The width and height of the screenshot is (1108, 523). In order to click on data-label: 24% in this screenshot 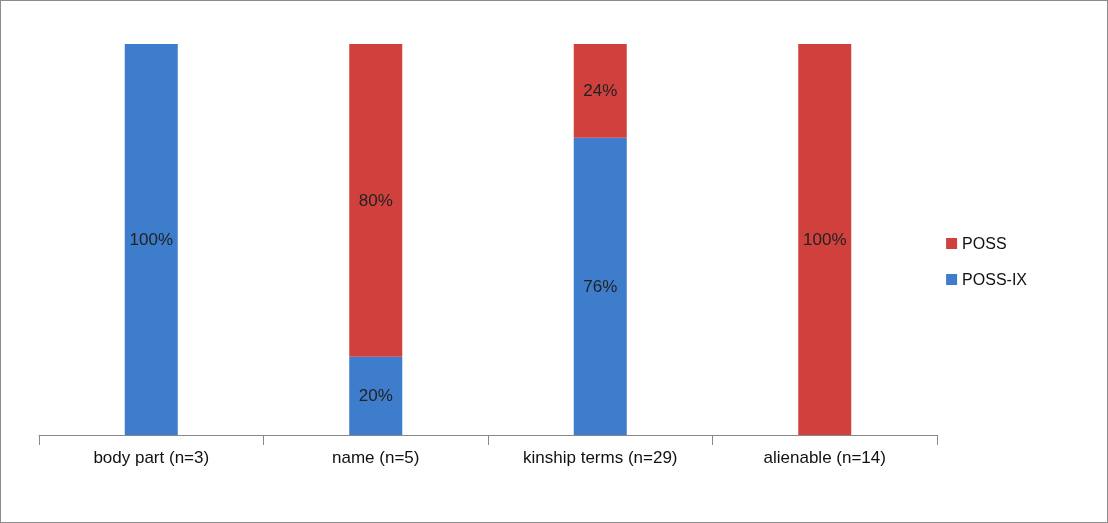, I will do `click(600, 91)`.